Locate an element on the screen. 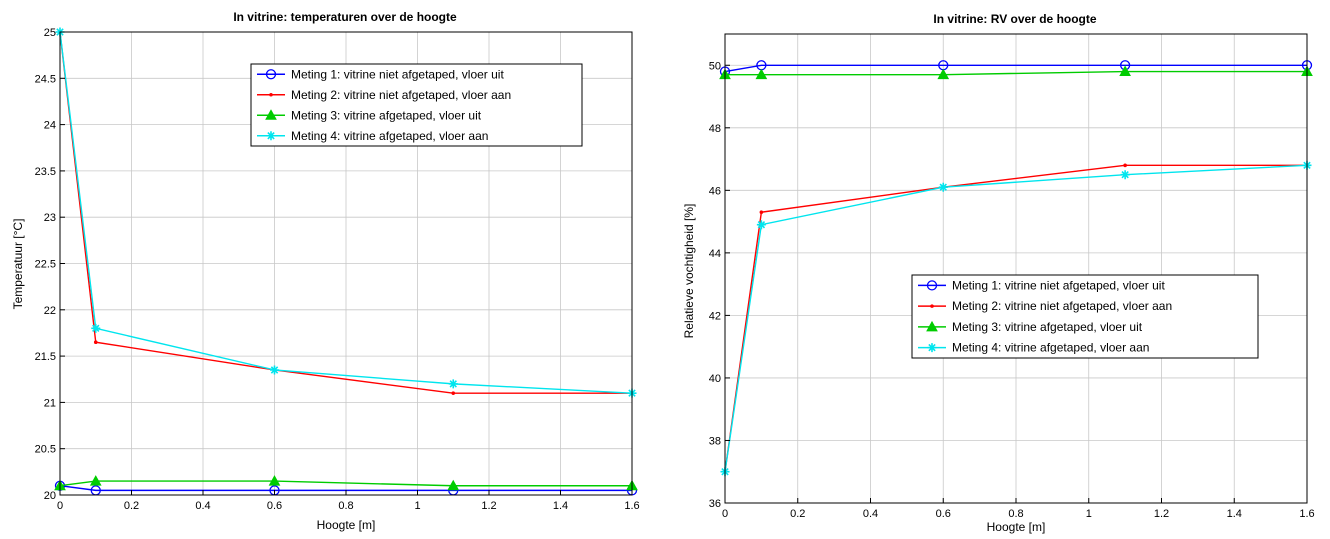 The height and width of the screenshot is (539, 1330). chart-title: In vitrine: temperaturen over de hoogte is located at coordinates (345, 17).